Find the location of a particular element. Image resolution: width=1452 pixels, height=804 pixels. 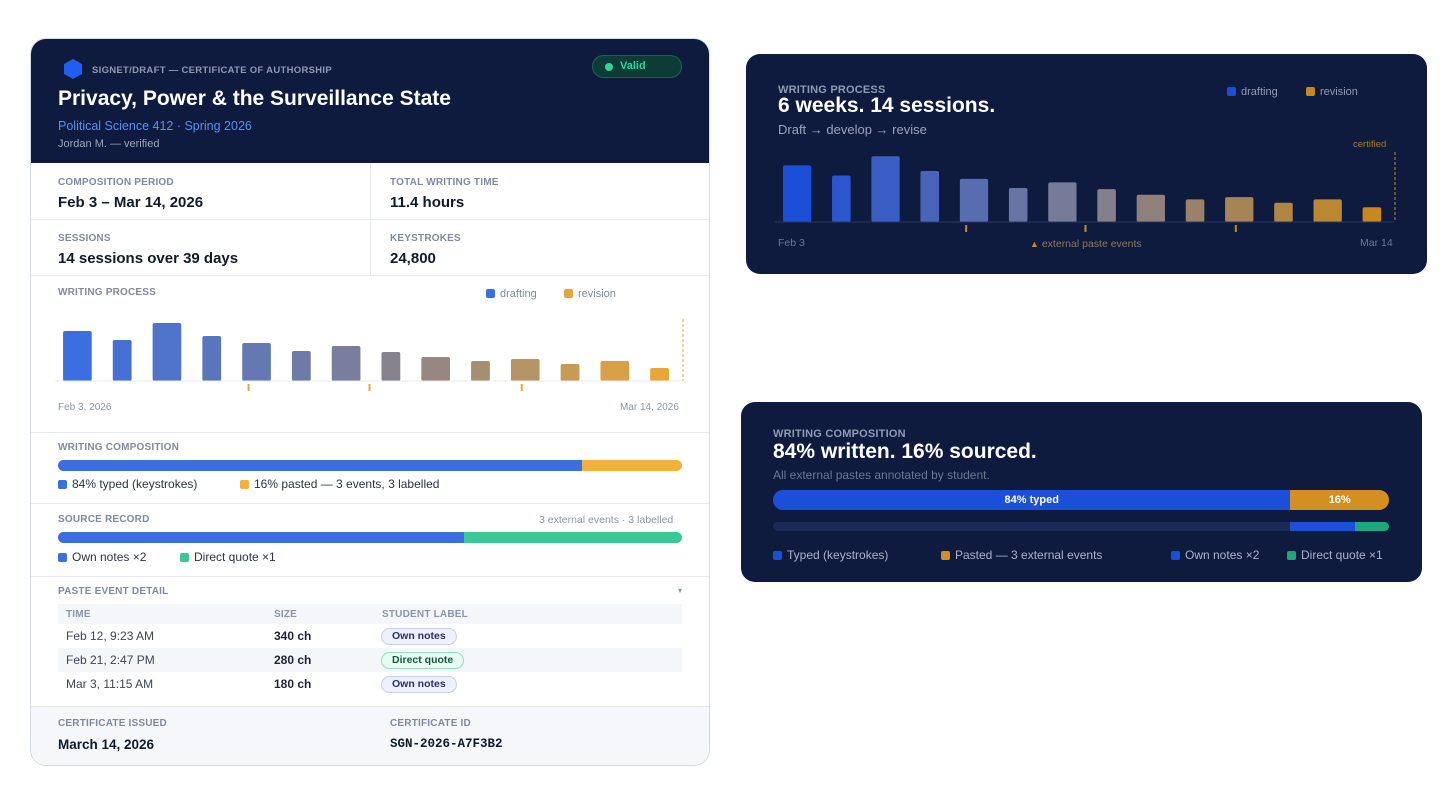

own-notes-swatch is located at coordinates (62, 557).